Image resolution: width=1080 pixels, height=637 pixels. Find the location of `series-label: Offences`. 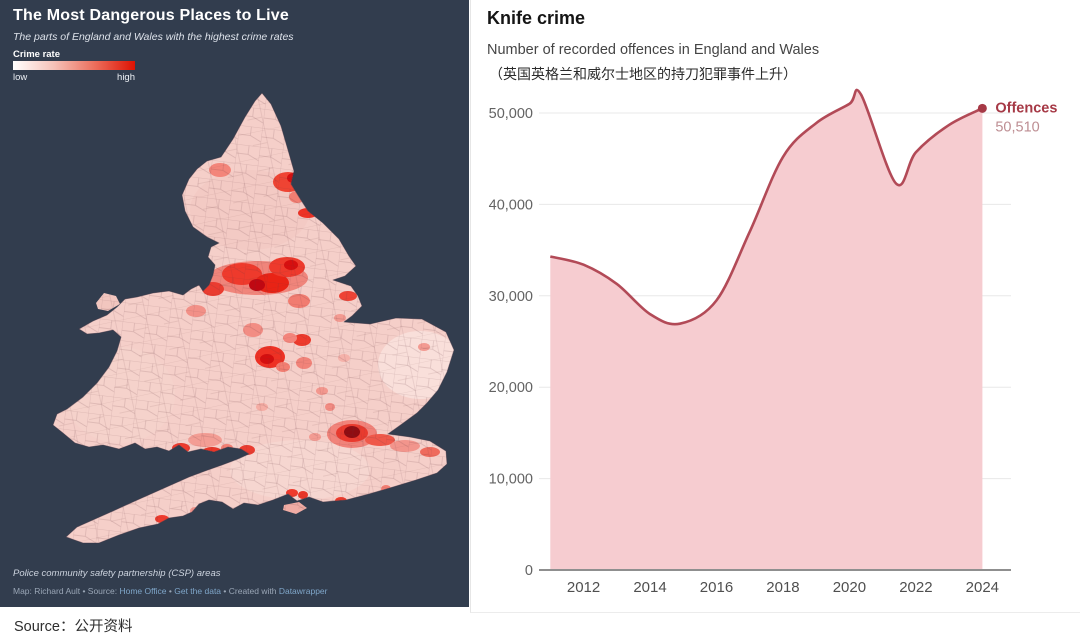

series-label: Offences is located at coordinates (1026, 108).